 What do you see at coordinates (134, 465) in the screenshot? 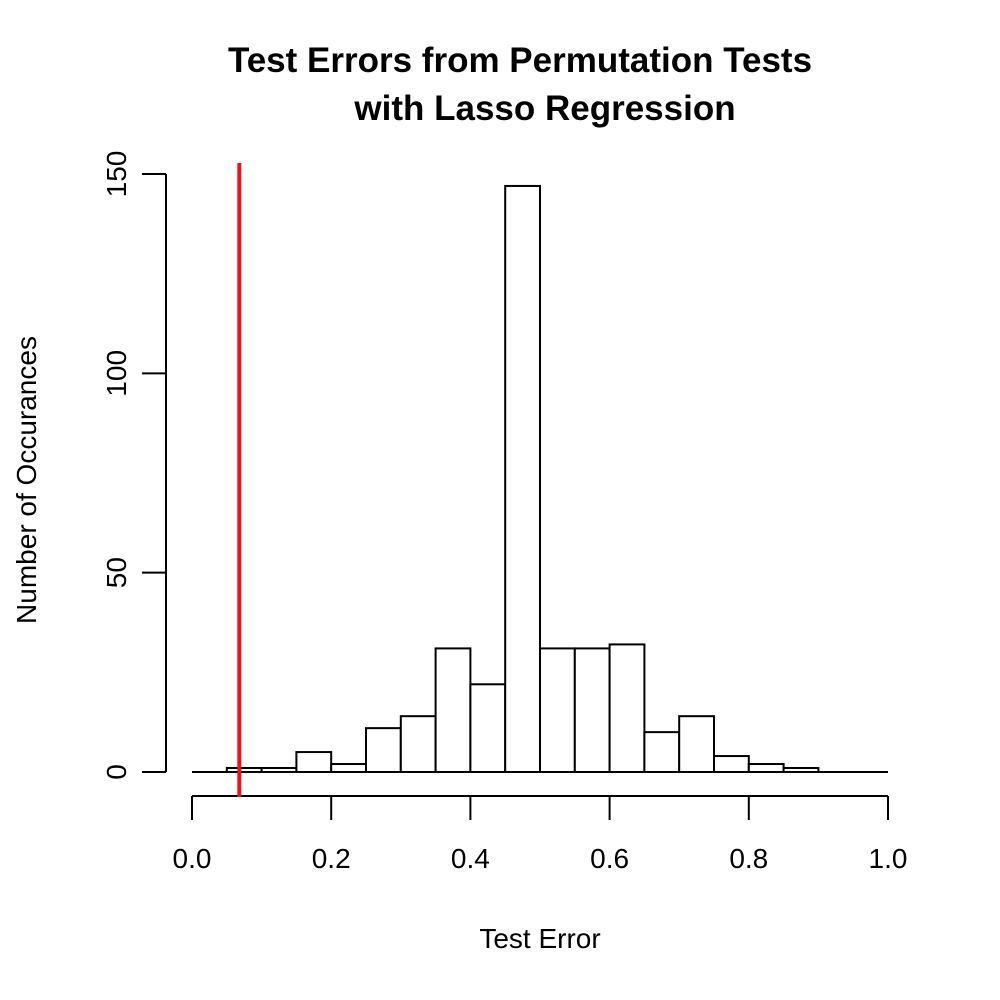
I see `y-axis: 0 50 100 150` at bounding box center [134, 465].